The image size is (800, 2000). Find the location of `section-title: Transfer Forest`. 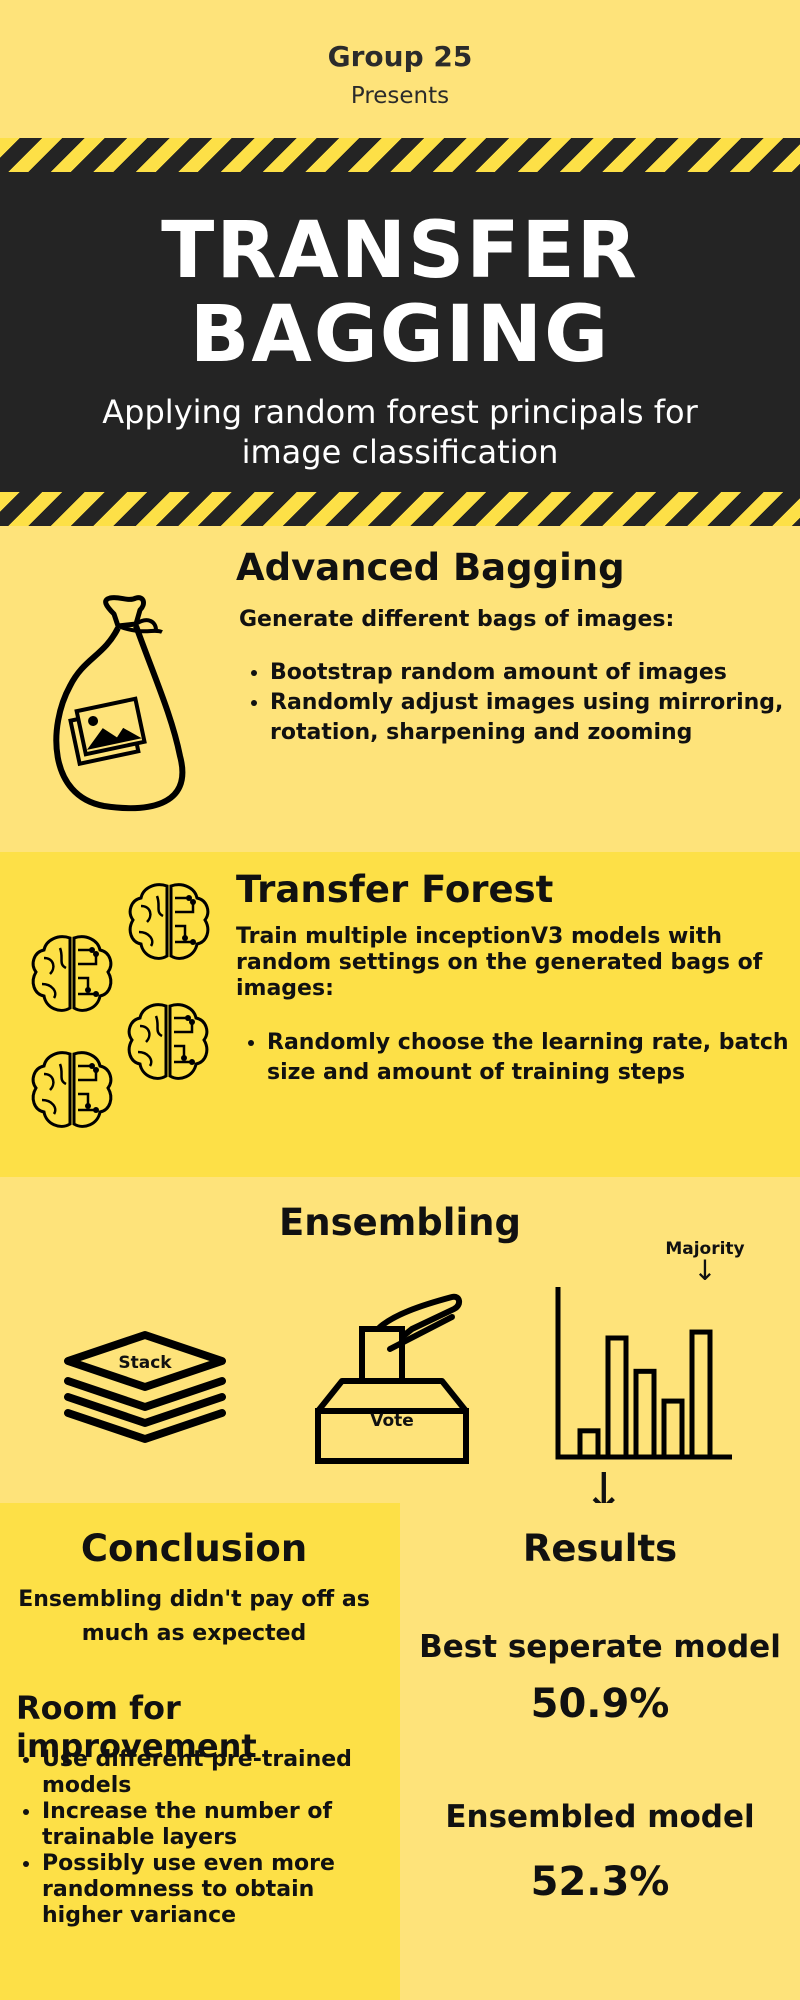

section-title: Transfer Forest is located at coordinates (395, 889).